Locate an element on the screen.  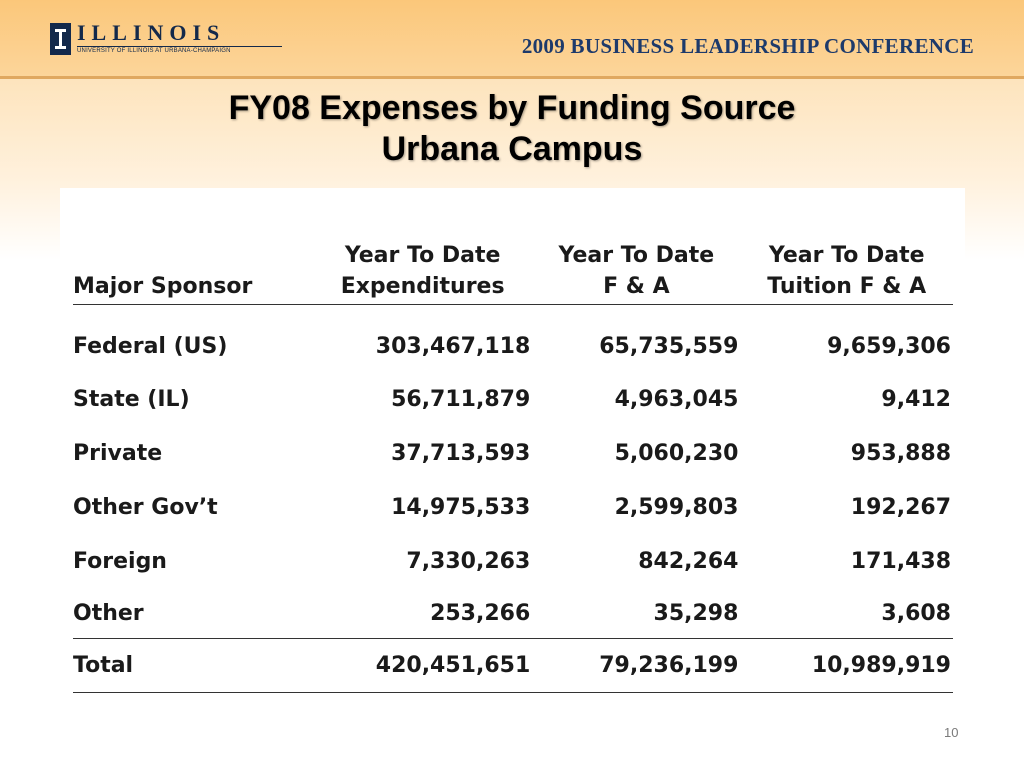
total-expenditures-cell: 420,451,651 is located at coordinates (423, 665).